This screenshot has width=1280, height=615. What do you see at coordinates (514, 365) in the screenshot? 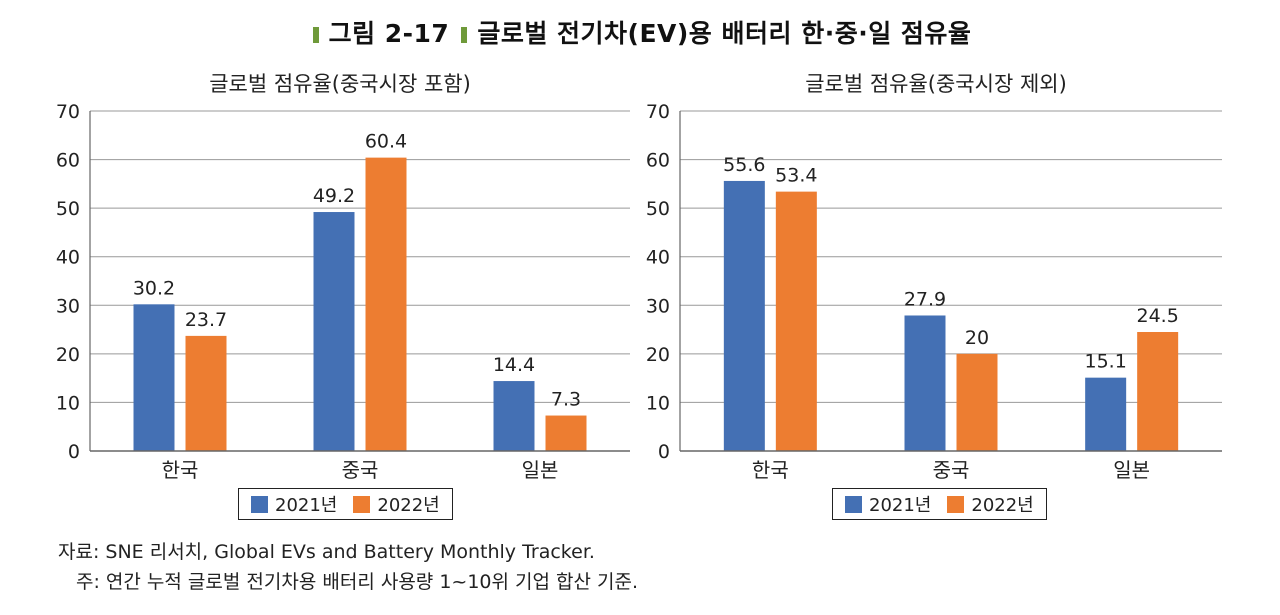
I see `data-label: 14.4` at bounding box center [514, 365].